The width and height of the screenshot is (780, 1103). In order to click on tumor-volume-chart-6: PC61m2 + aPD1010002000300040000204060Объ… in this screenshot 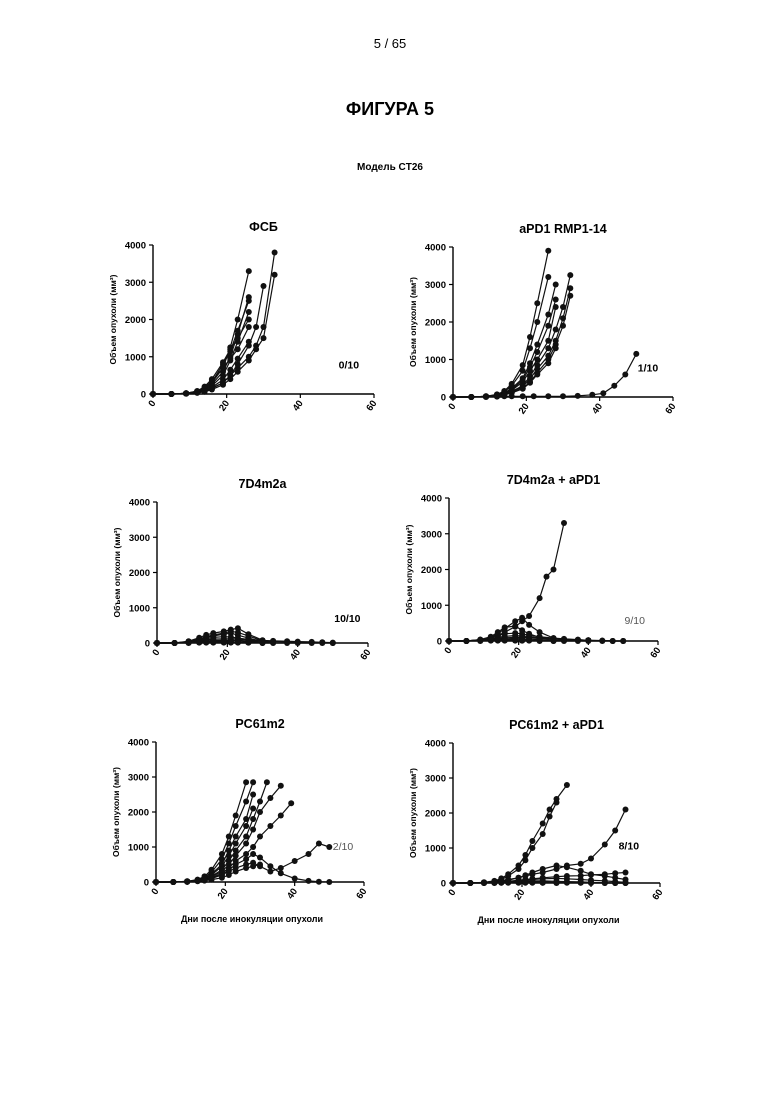, I will do `click(556, 833)`.